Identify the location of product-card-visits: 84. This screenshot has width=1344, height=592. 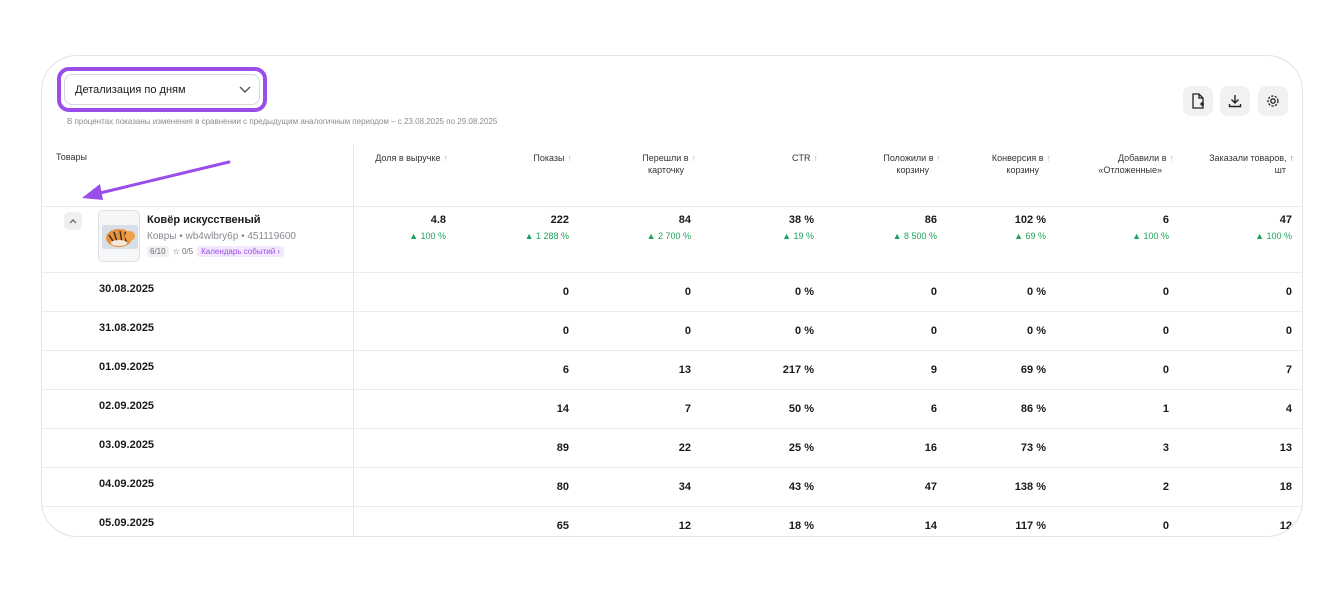
(684, 220).